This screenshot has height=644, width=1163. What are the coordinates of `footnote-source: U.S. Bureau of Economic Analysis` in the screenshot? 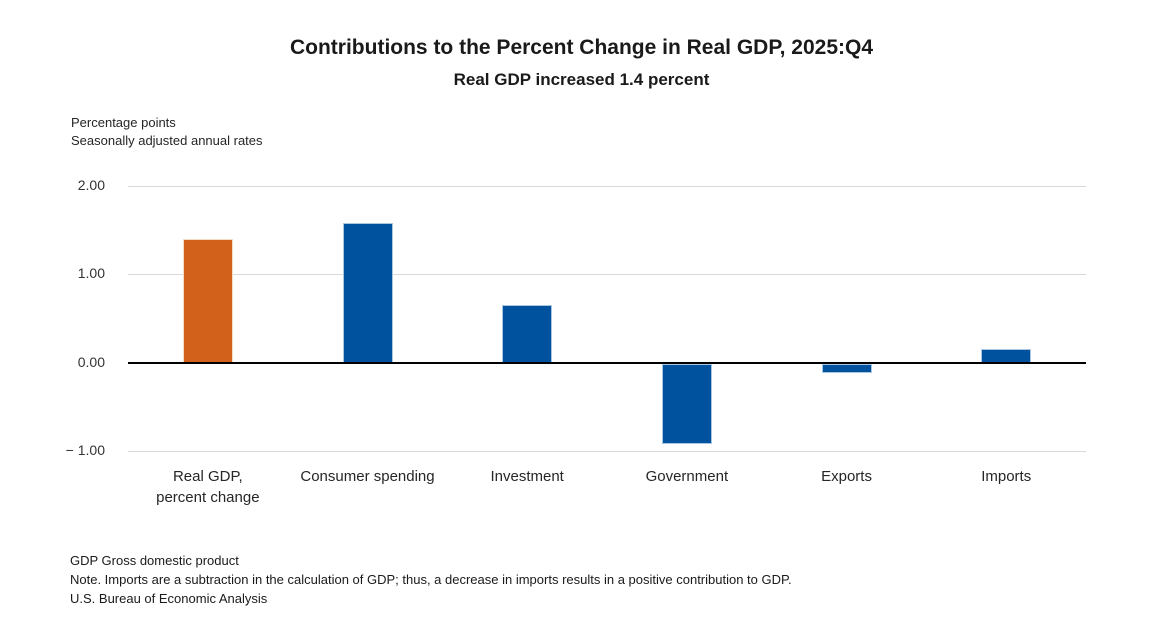 It's located at (169, 598).